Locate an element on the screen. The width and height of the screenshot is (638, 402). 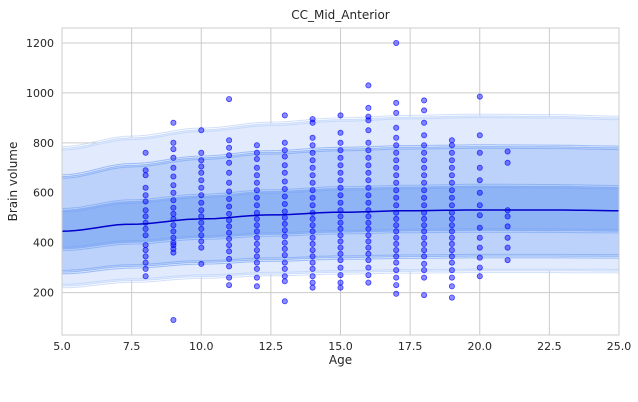
x-tick-label: 25.0 is located at coordinates (619, 346).